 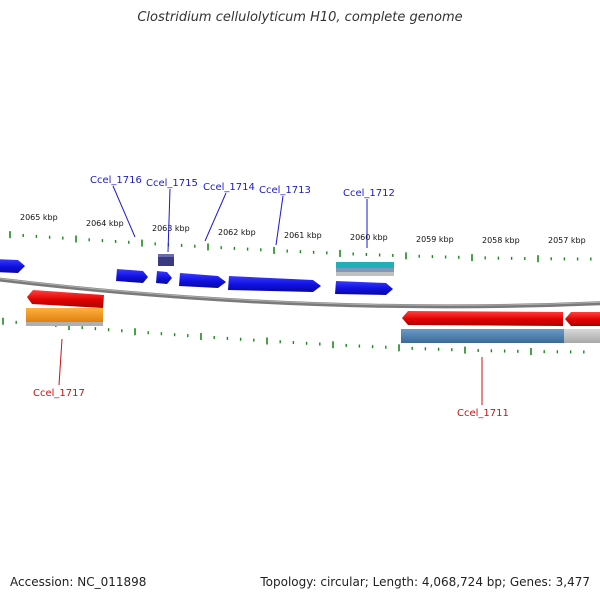 What do you see at coordinates (172, 183) in the screenshot?
I see `gene-label-ccel-1715: Ccel_1715` at bounding box center [172, 183].